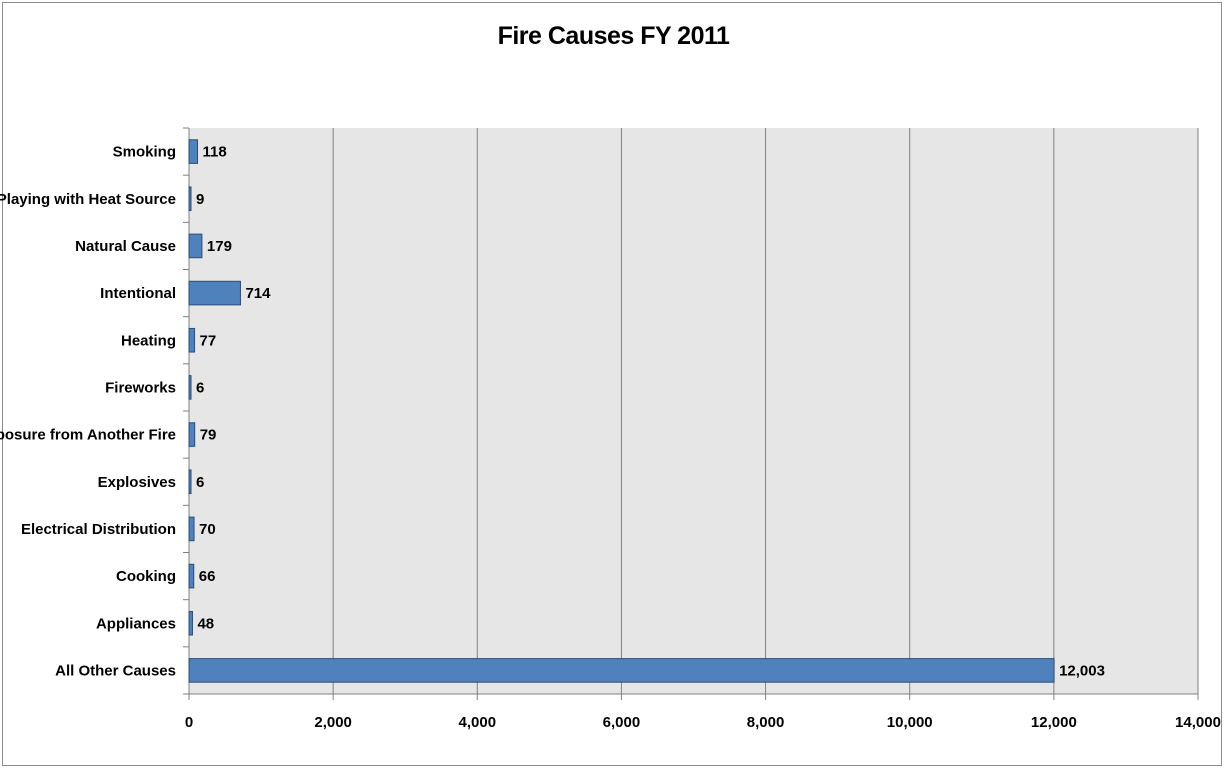  What do you see at coordinates (137, 482) in the screenshot?
I see `y-tick-label: Explosives` at bounding box center [137, 482].